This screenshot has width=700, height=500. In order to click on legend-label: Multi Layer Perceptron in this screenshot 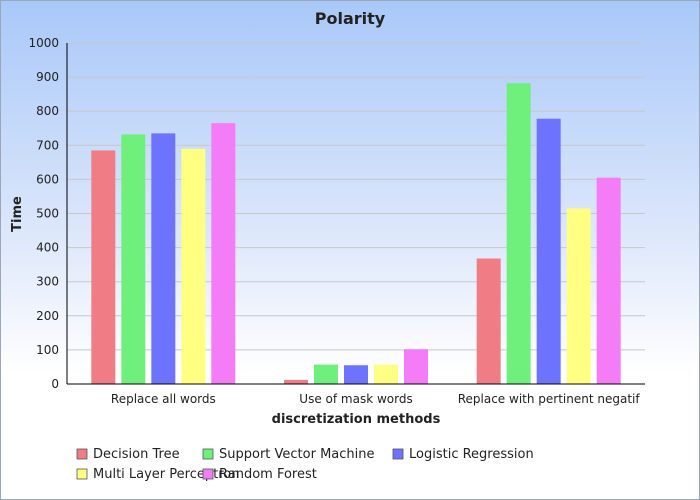, I will do `click(166, 474)`.